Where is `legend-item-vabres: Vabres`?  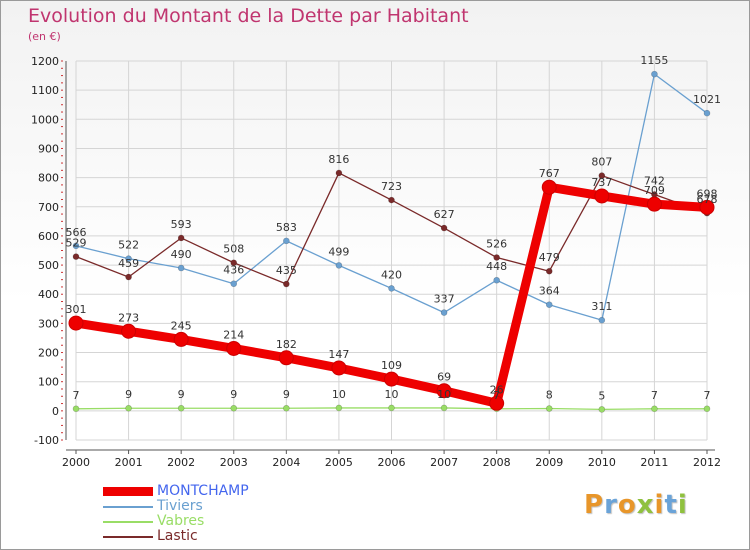 legend-item-vabres: Vabres is located at coordinates (176, 521).